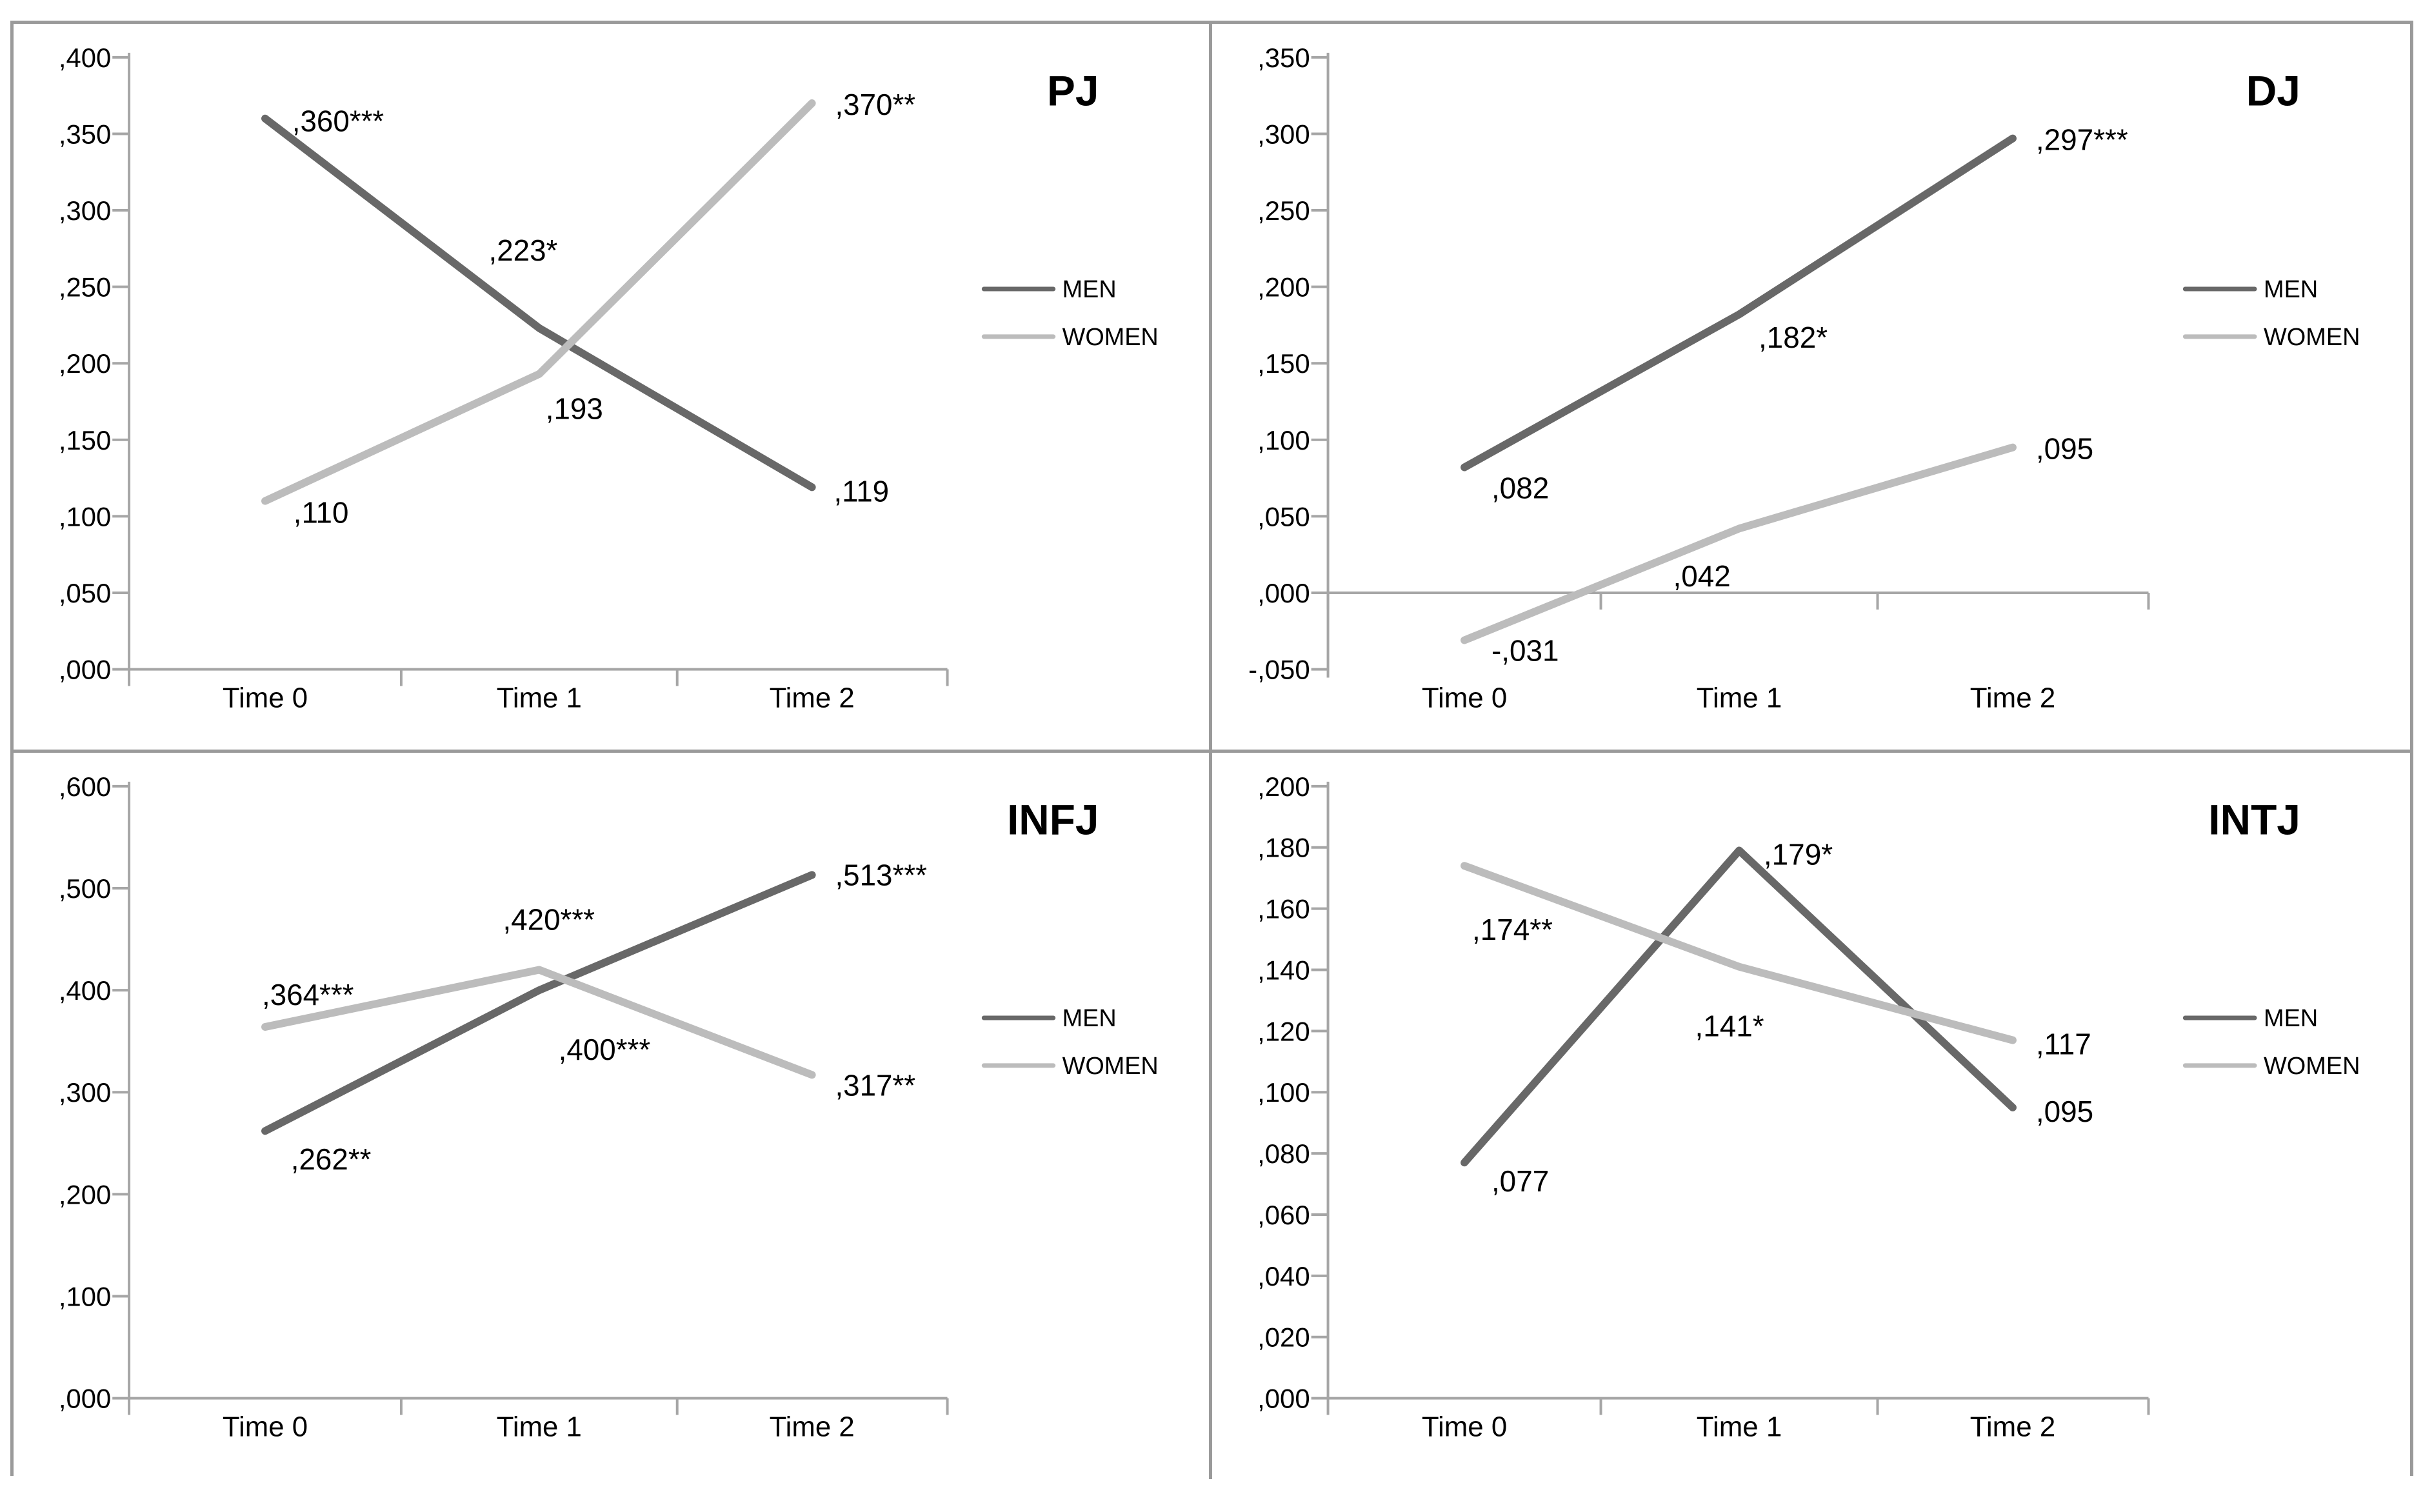 The image size is (2423, 1512). What do you see at coordinates (1283, 1337) in the screenshot?
I see `y-tick-label: ,020` at bounding box center [1283, 1337].